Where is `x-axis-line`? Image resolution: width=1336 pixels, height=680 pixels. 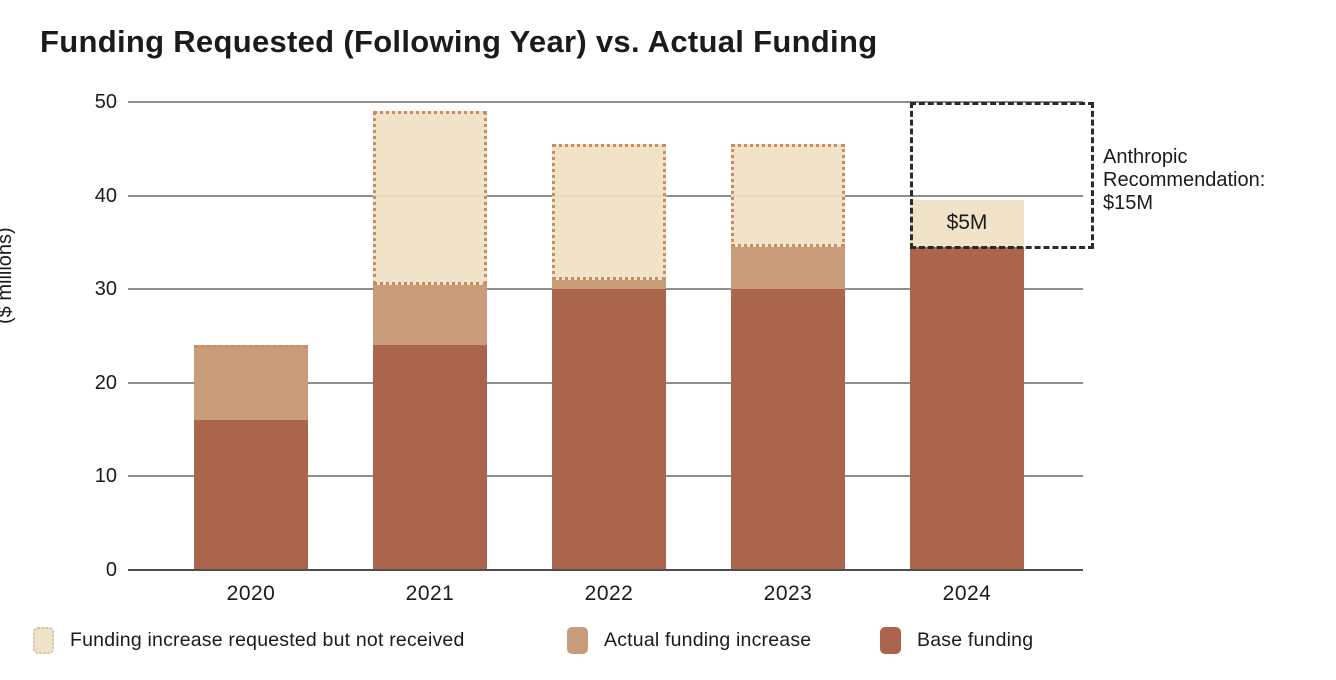 x-axis-line is located at coordinates (605, 570).